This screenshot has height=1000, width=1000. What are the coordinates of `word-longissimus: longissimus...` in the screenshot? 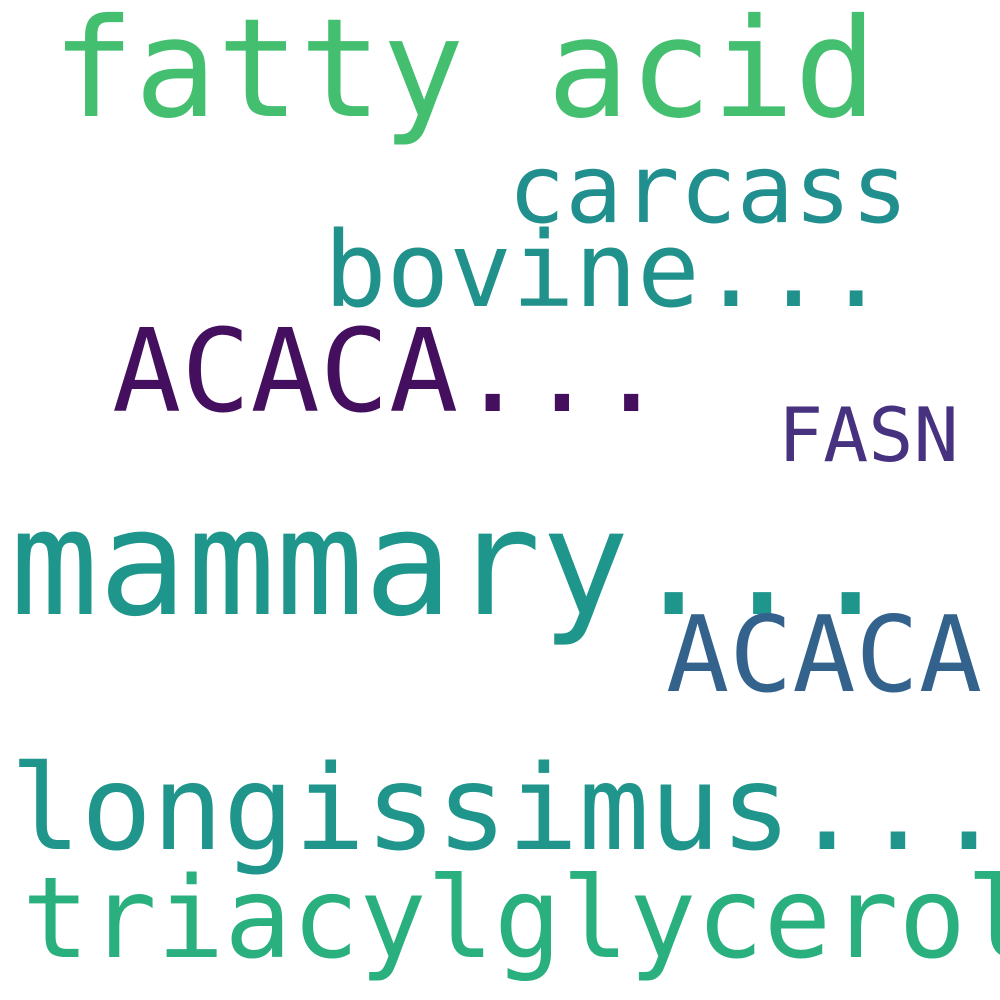 It's located at (505, 808).